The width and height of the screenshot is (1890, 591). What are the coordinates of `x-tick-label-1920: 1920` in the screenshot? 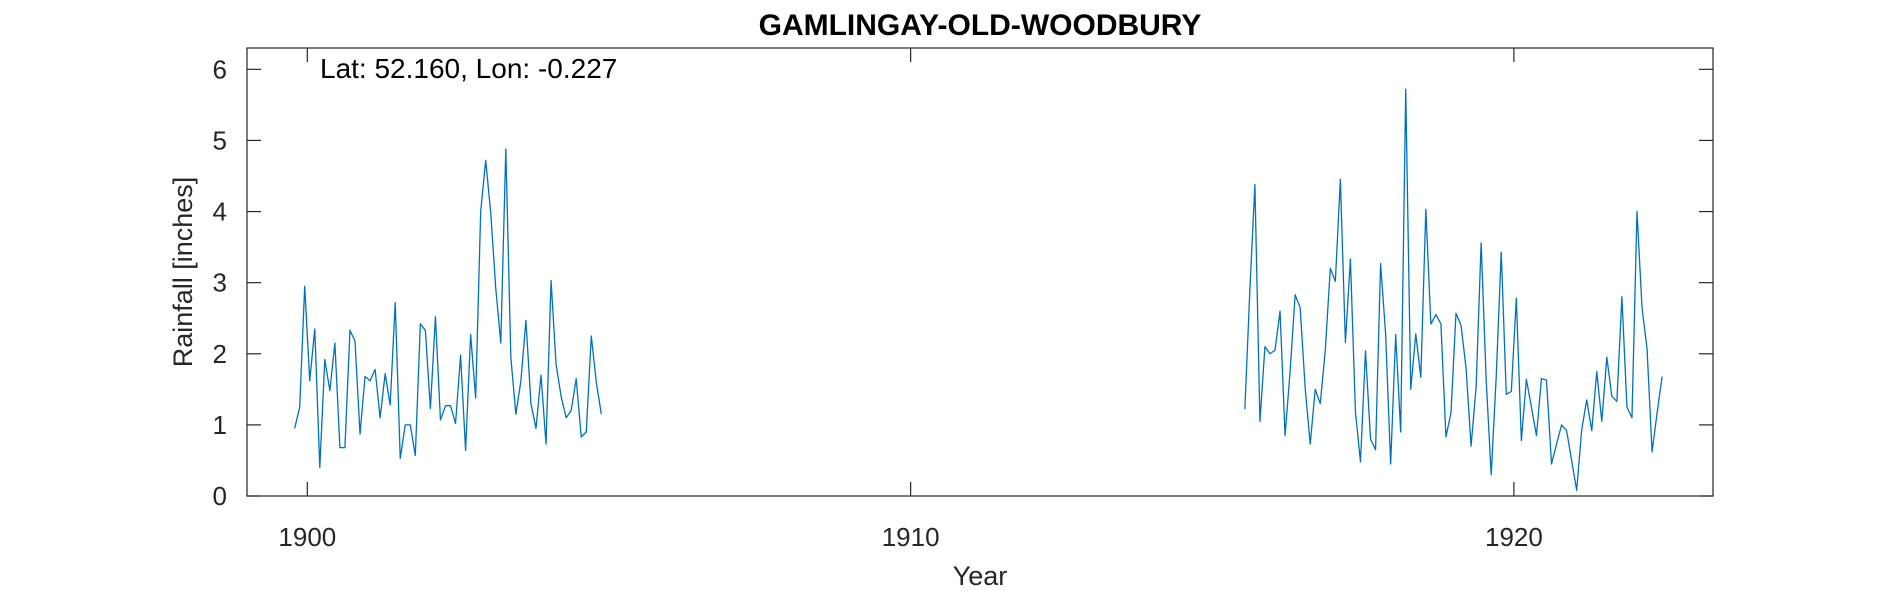 It's located at (1514, 537).